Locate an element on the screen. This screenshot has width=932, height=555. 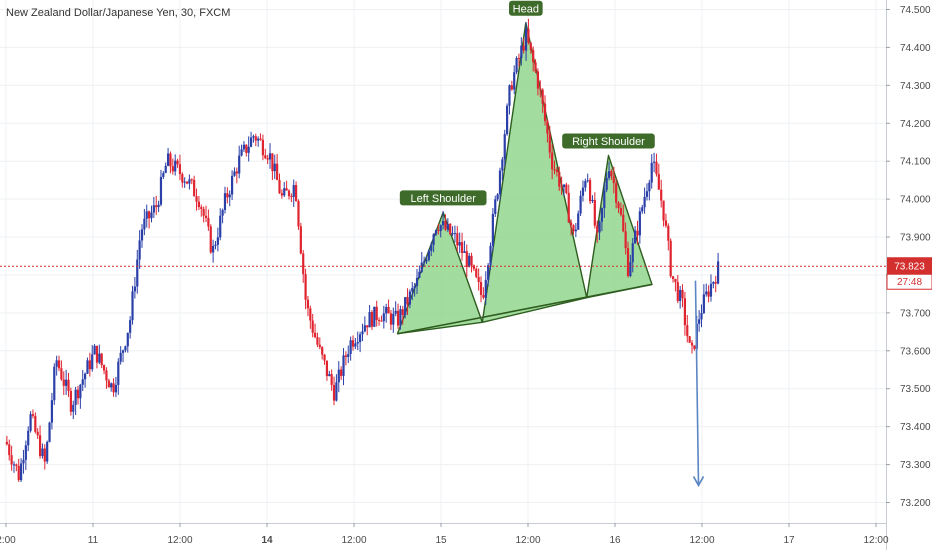
left-shoulder-label-bg is located at coordinates (443, 198).